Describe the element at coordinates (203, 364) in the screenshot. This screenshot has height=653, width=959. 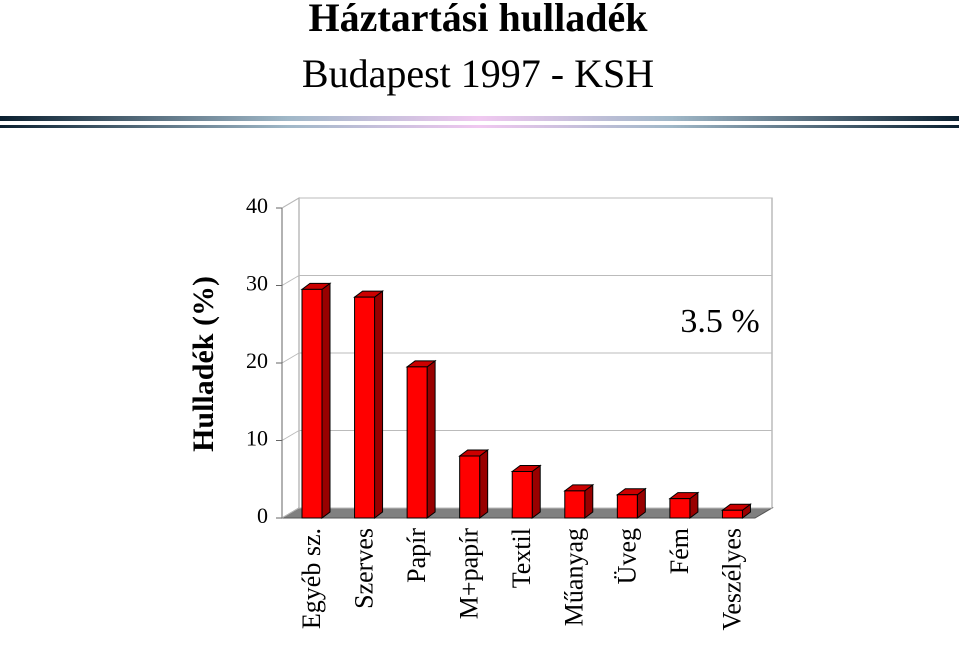
I see `y-axis-label: Hulladék (%)` at that location.